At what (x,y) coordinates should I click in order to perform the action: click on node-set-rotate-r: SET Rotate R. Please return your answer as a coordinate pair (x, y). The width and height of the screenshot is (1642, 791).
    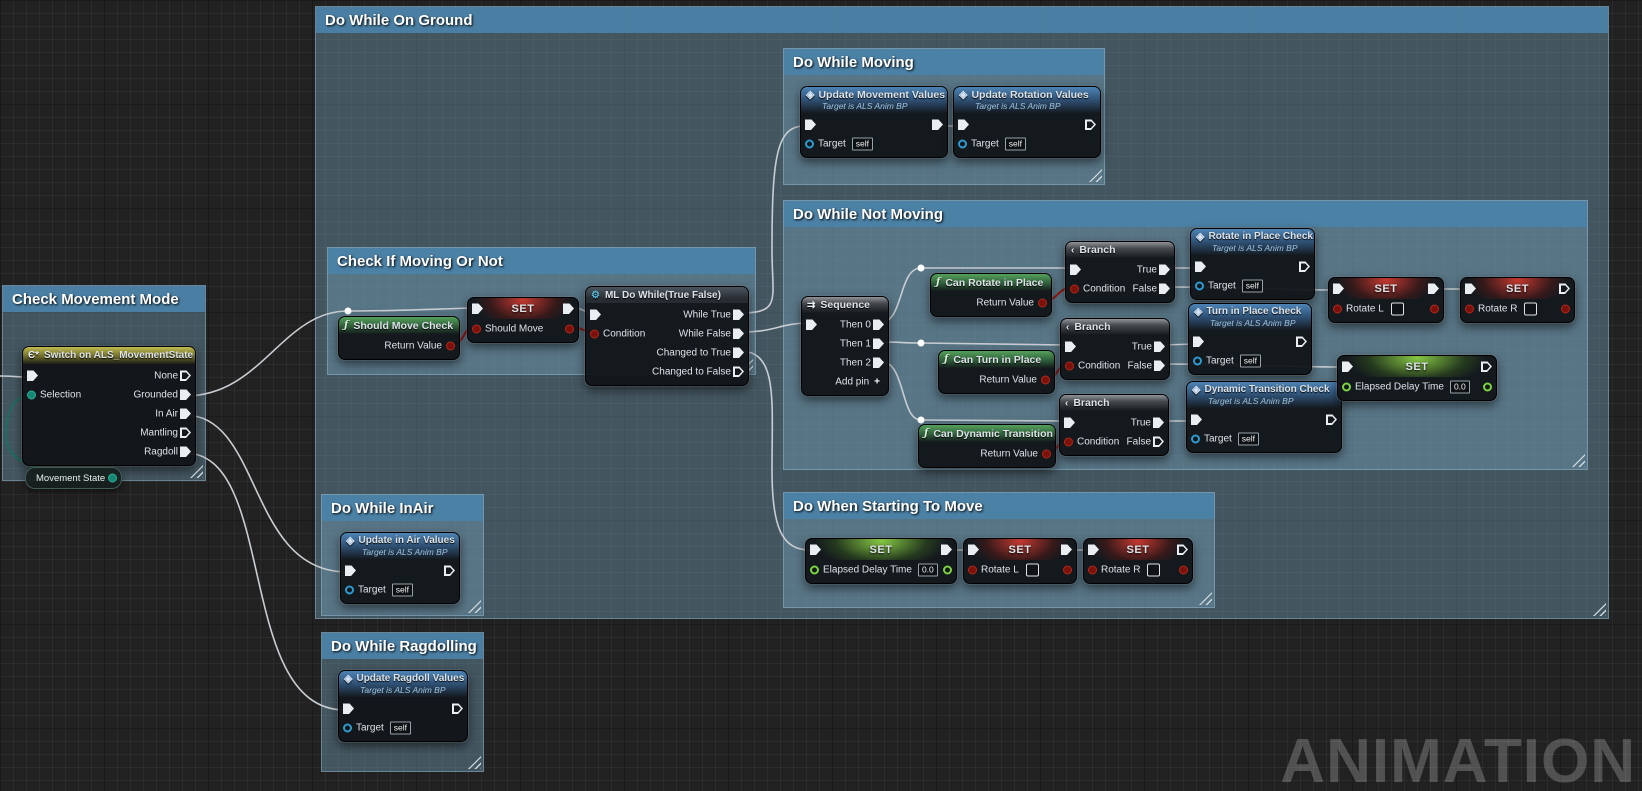
    Looking at the image, I should click on (1517, 300).